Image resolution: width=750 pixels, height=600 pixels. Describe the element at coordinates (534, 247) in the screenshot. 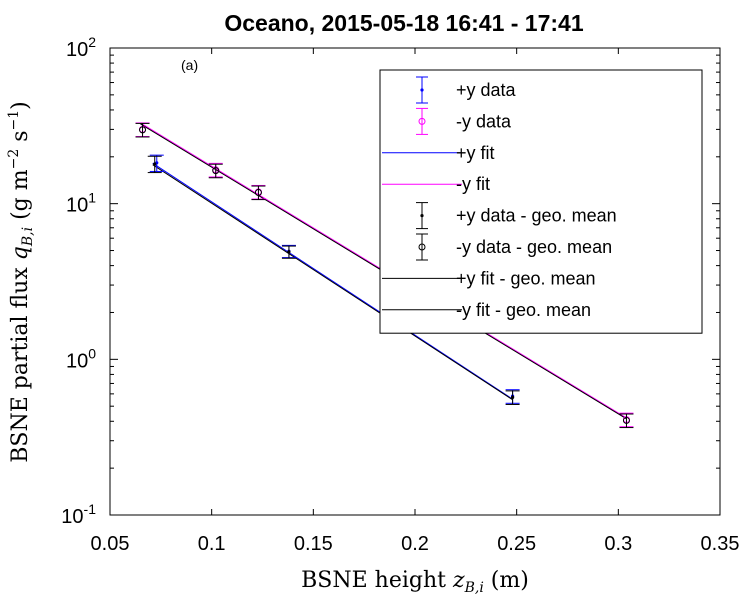

I see `legend-label: -y data - geo. mean` at that location.